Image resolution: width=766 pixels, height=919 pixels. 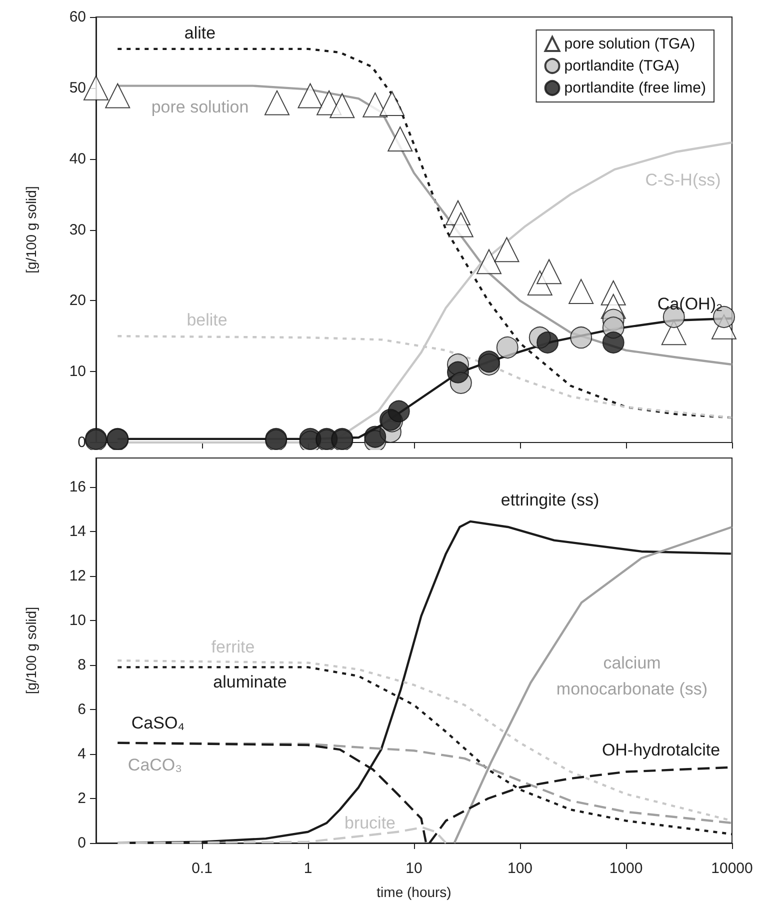 What do you see at coordinates (622, 66) in the screenshot?
I see `legend-label: portlandite (TGA)` at bounding box center [622, 66].